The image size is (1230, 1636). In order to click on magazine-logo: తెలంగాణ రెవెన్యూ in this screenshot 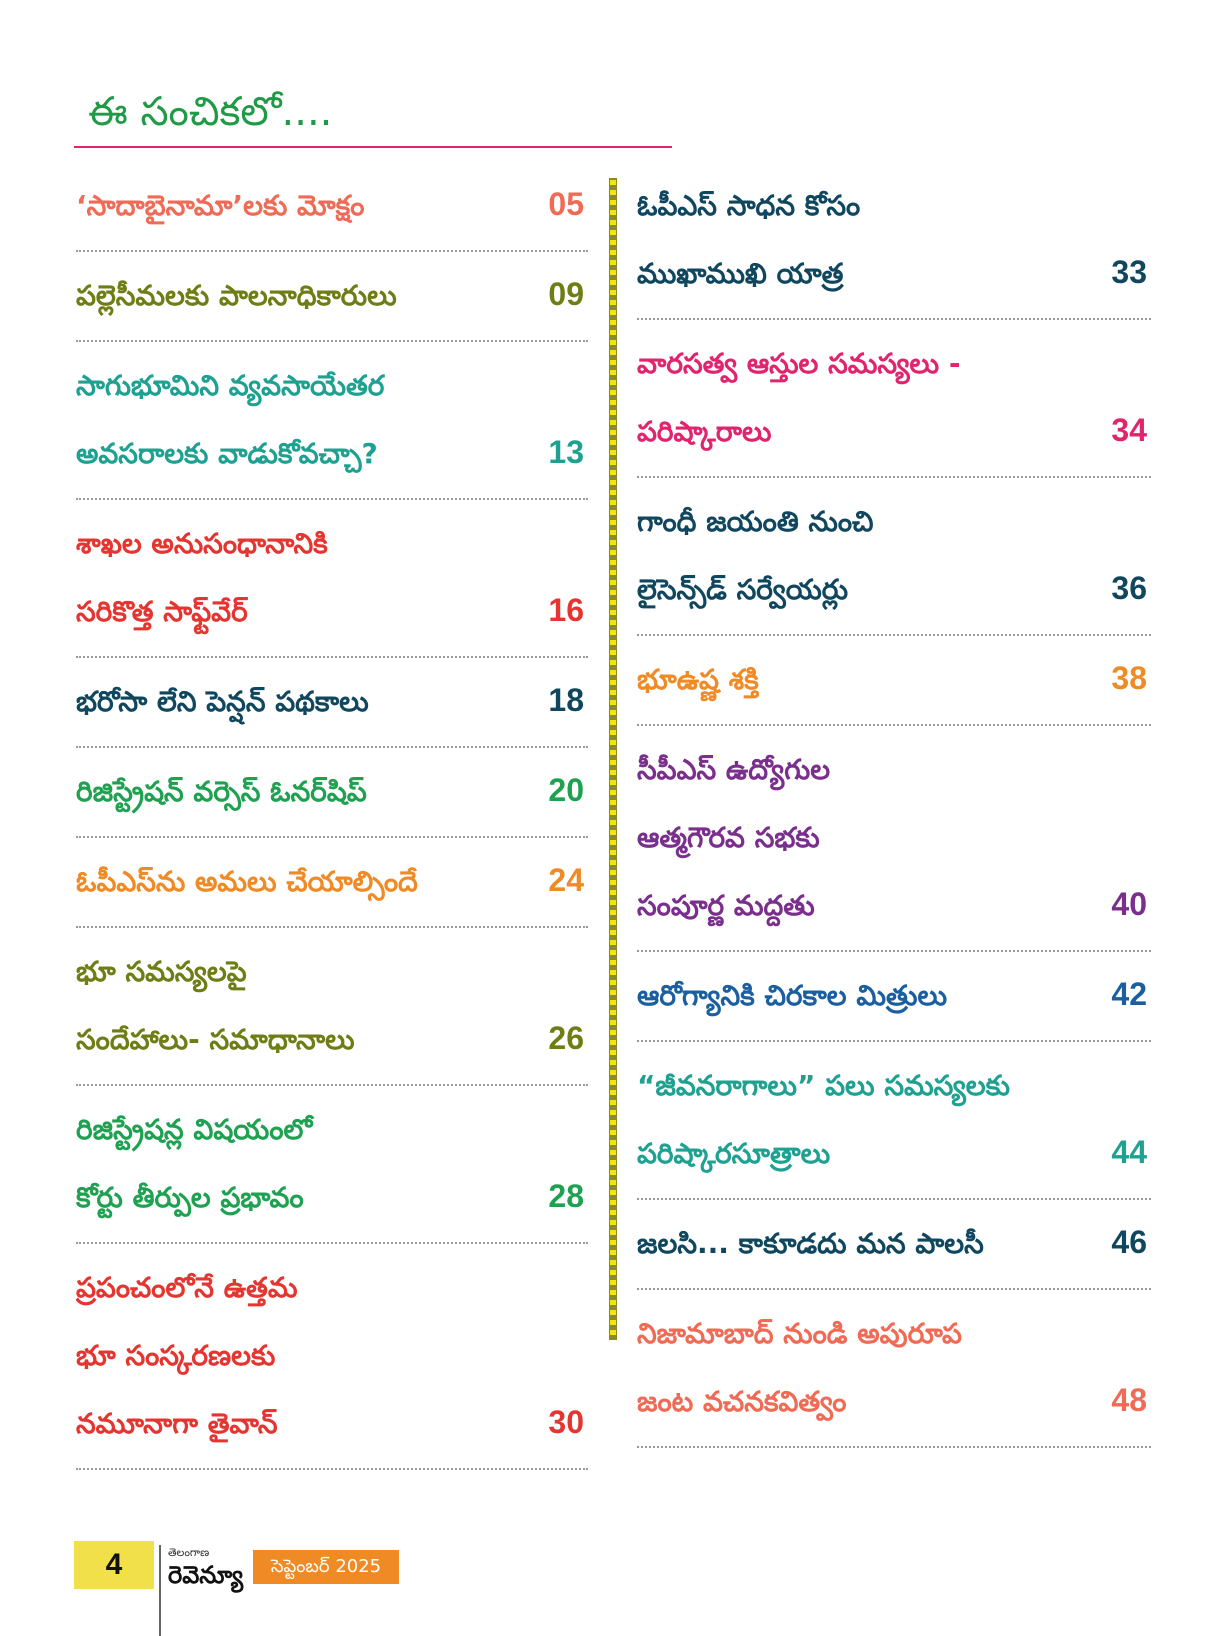, I will do `click(205, 1568)`.